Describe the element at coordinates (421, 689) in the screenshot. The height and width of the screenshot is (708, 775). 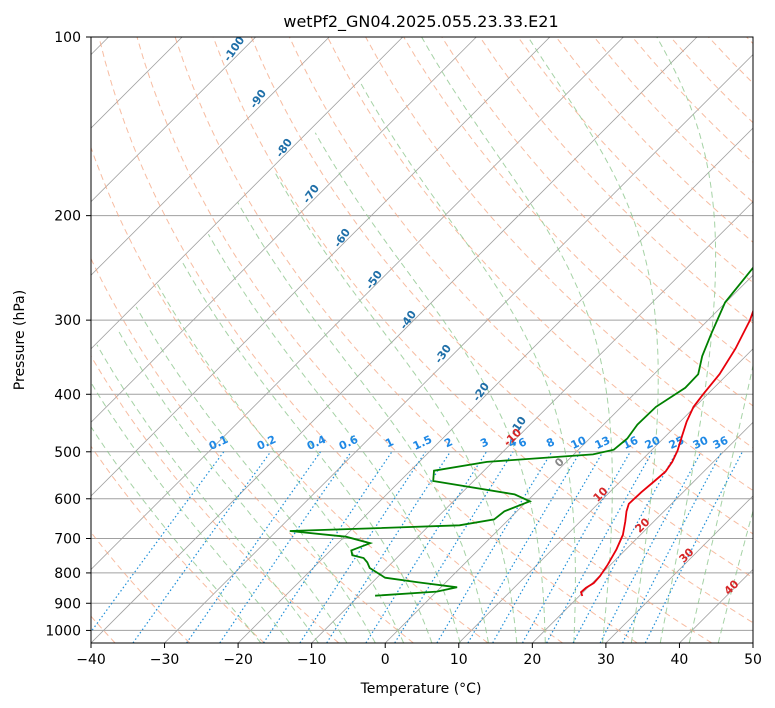
I see `x-axis-label: Temperature (°C)` at that location.